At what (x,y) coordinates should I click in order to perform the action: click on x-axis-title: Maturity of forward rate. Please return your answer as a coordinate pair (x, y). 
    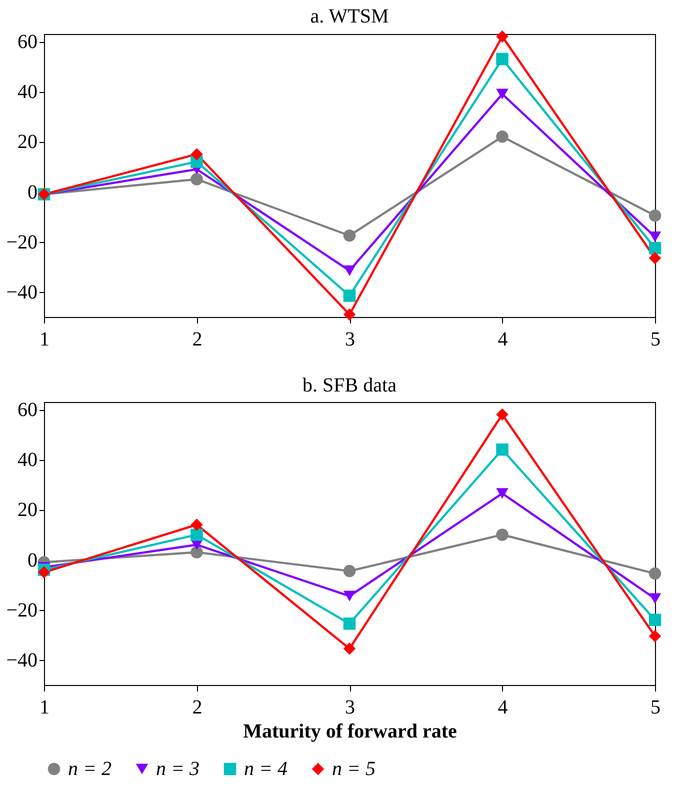
    Looking at the image, I should click on (350, 731).